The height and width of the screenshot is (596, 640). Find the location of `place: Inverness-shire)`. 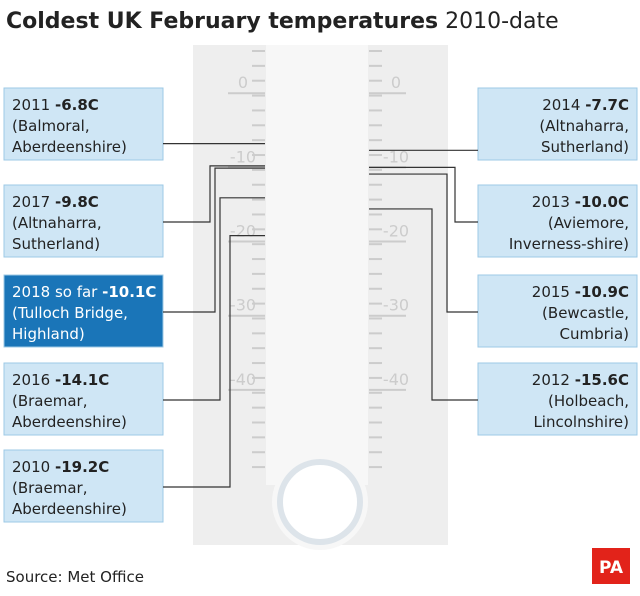

place: Inverness-shire) is located at coordinates (569, 244).